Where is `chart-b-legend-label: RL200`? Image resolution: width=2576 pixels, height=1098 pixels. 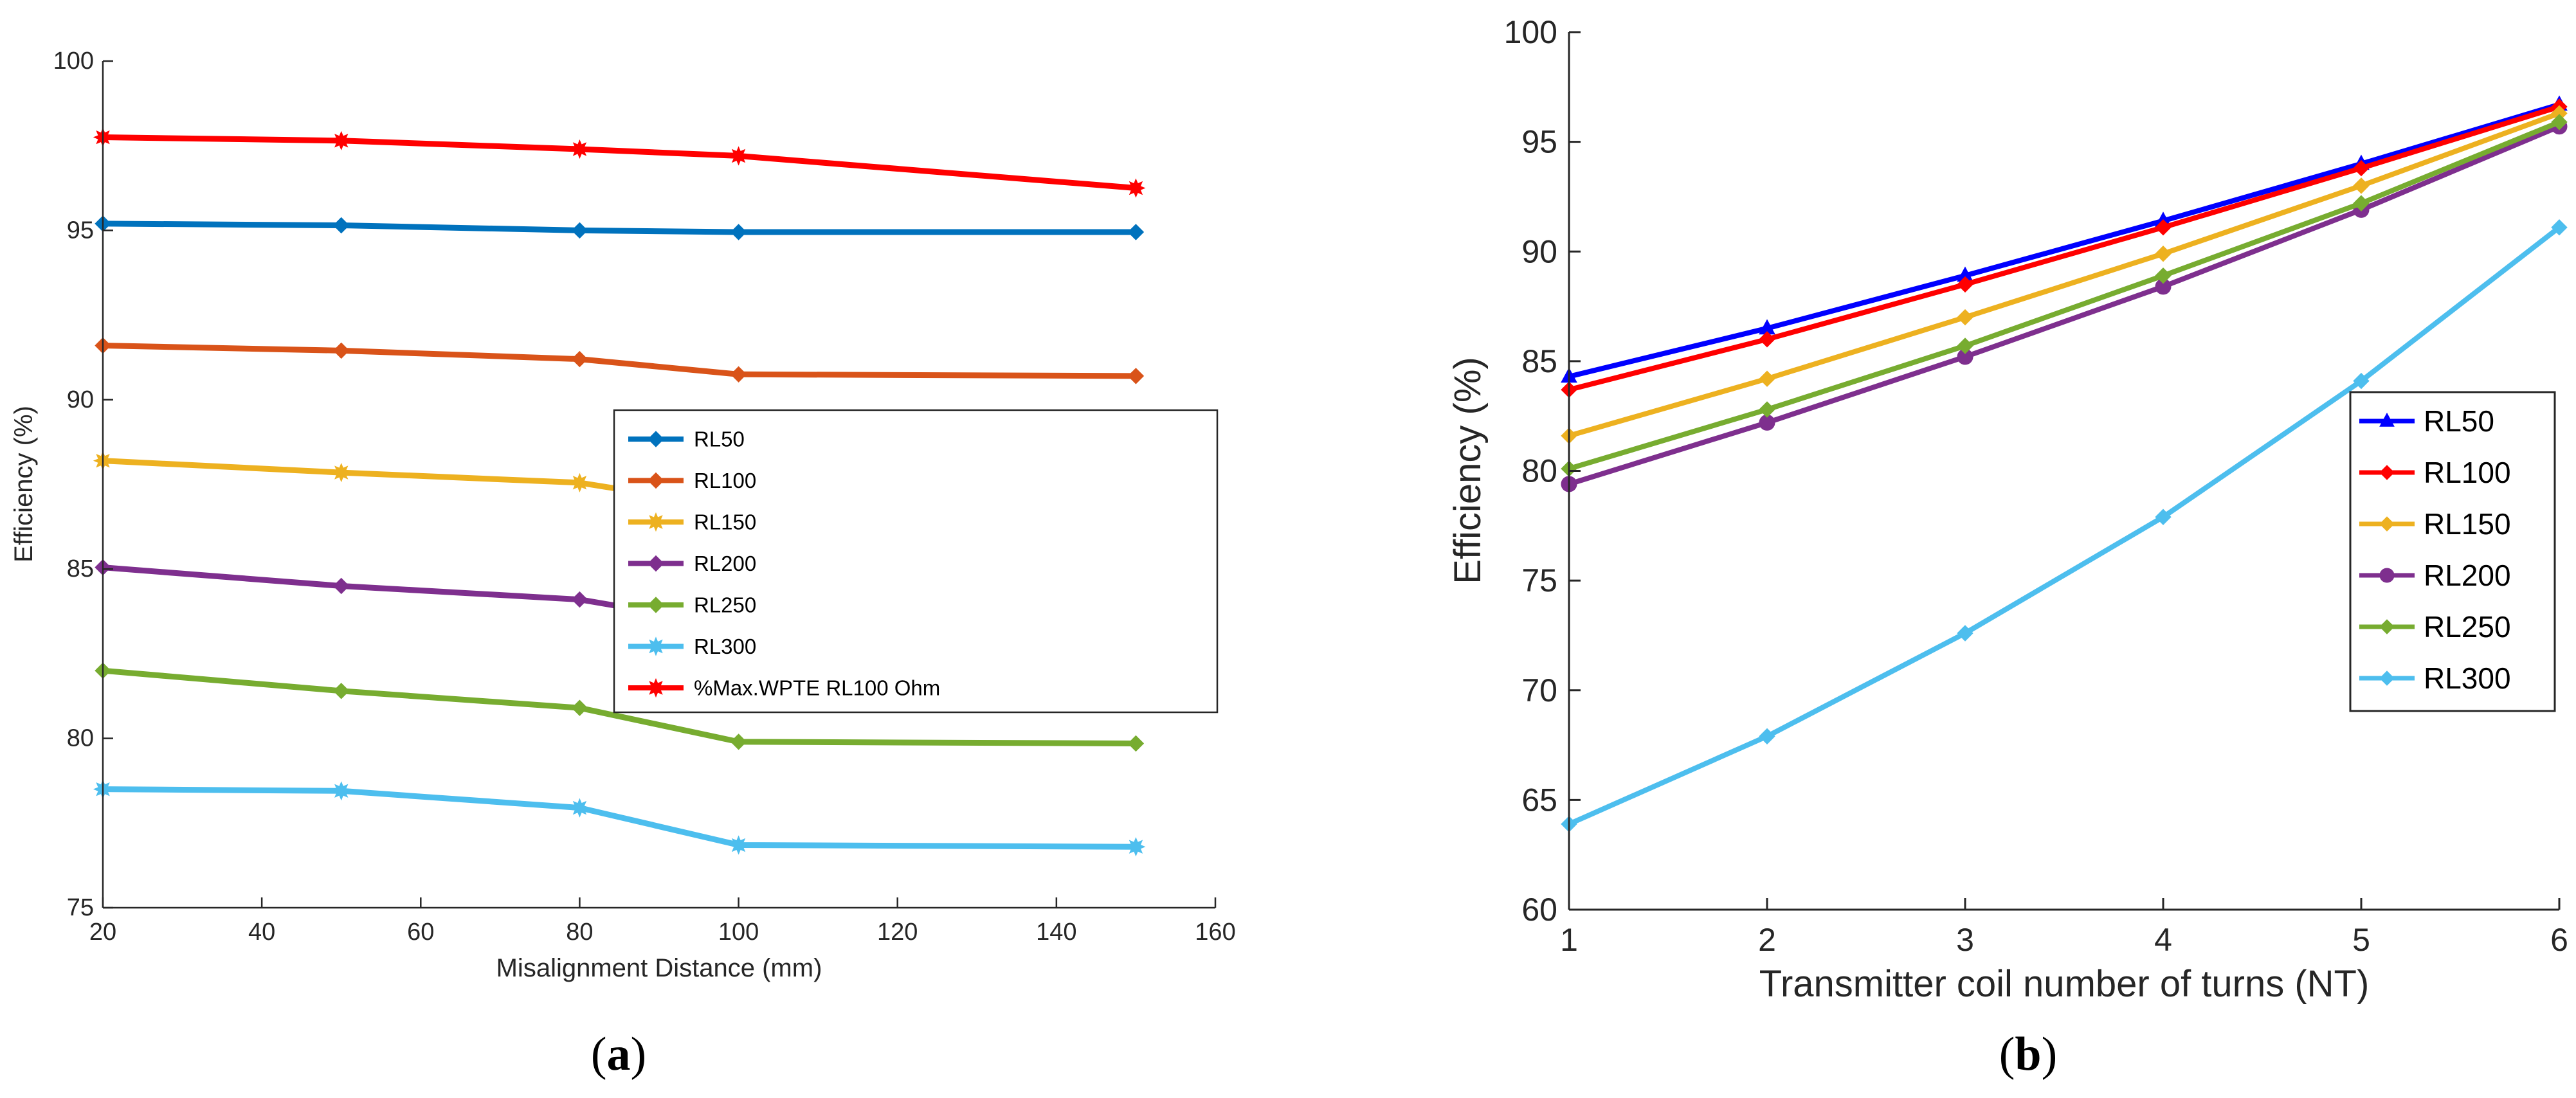
chart-b-legend-label: RL200 is located at coordinates (2467, 576).